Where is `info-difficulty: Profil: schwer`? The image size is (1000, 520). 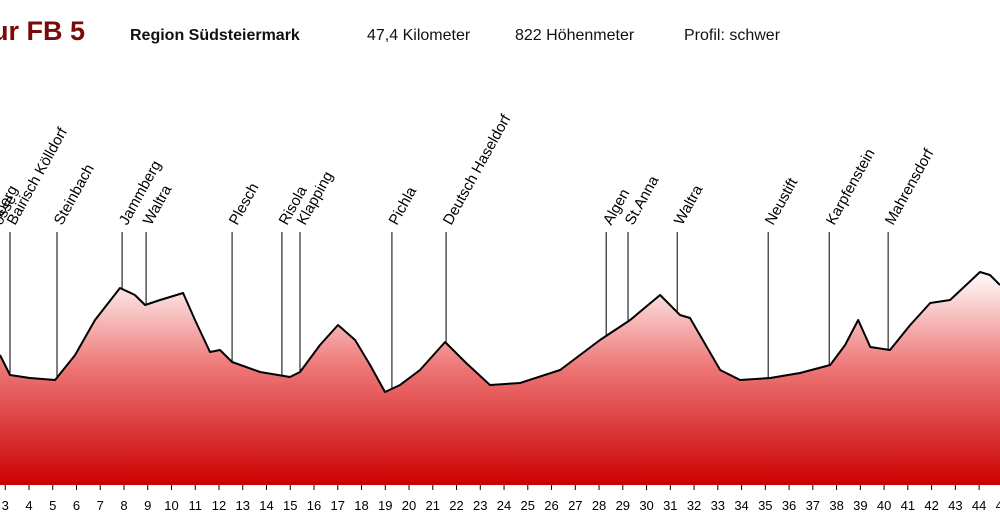 info-difficulty: Profil: schwer is located at coordinates (732, 35).